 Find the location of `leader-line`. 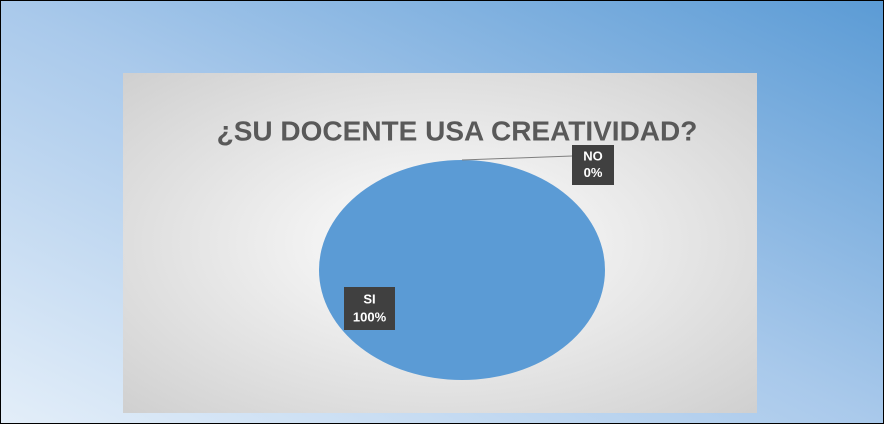

leader-line is located at coordinates (517, 158).